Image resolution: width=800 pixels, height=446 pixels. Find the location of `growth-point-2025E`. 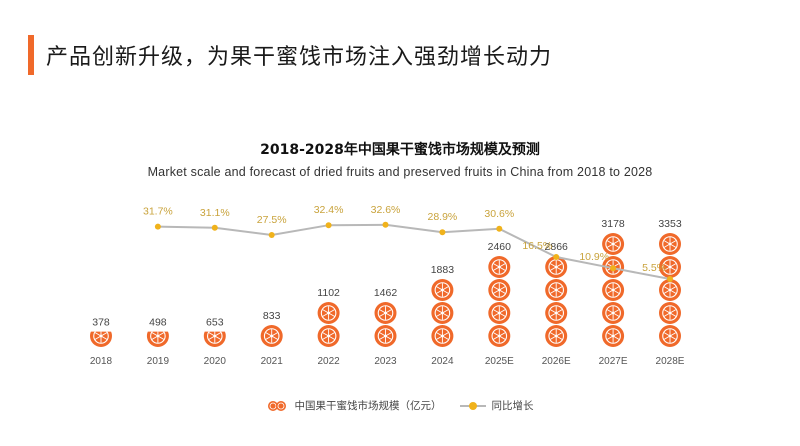

growth-point-2025E is located at coordinates (499, 228).